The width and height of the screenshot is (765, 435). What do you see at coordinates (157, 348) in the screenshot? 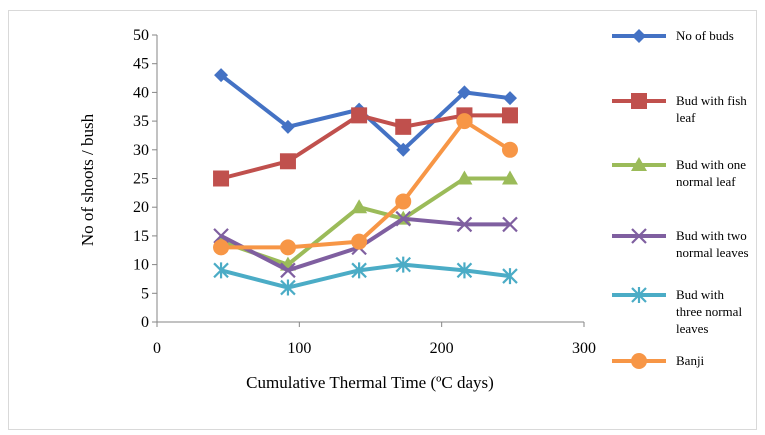
I see `x-tick-label: 0` at bounding box center [157, 348].